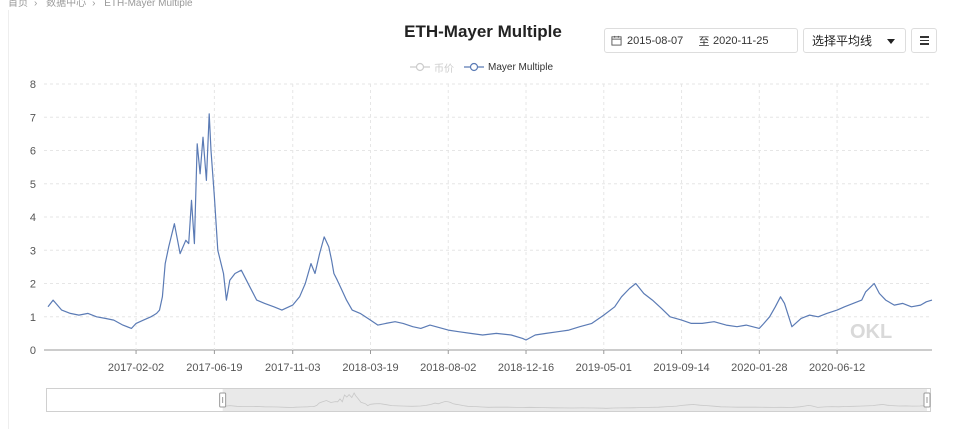 The height and width of the screenshot is (429, 960). Describe the element at coordinates (33, 218) in the screenshot. I see `y-tick-label: 4` at that location.